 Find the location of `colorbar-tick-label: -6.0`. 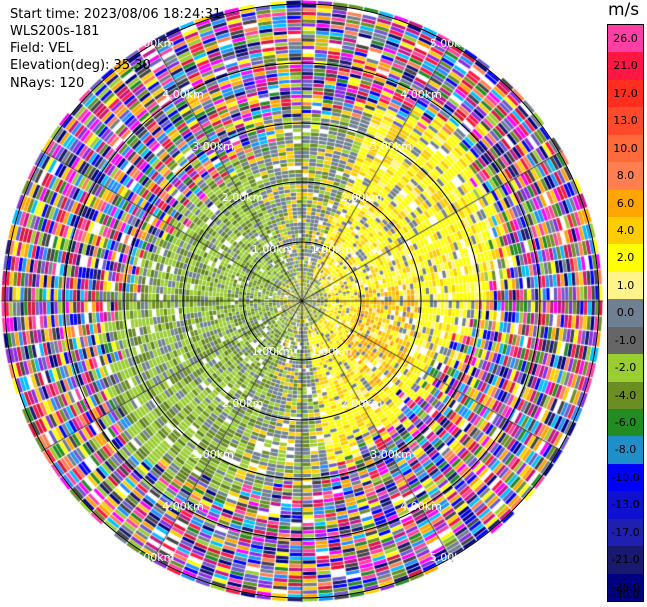

colorbar-tick-label: -6.0 is located at coordinates (625, 422).